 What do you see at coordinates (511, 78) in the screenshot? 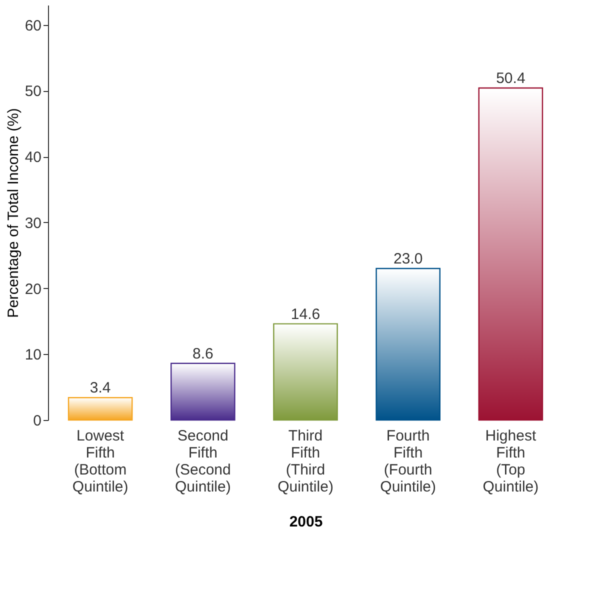
I see `data-label: 50.4` at bounding box center [511, 78].